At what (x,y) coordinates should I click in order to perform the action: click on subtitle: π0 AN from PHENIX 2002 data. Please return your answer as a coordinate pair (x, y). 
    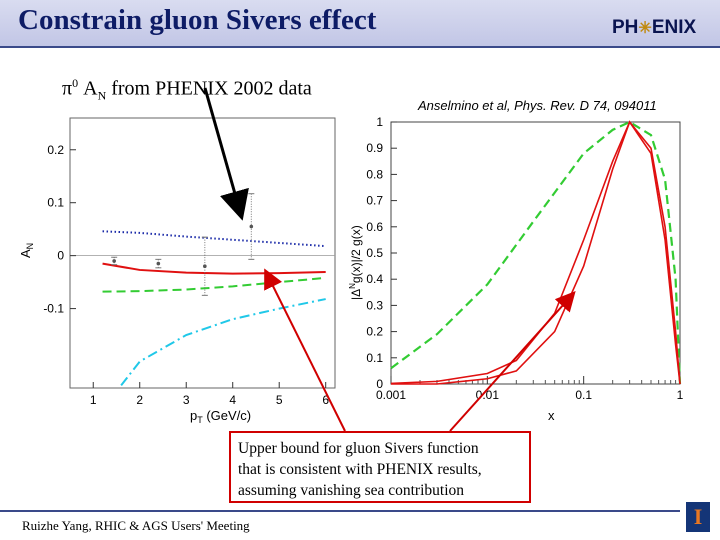
    Looking at the image, I should click on (187, 90).